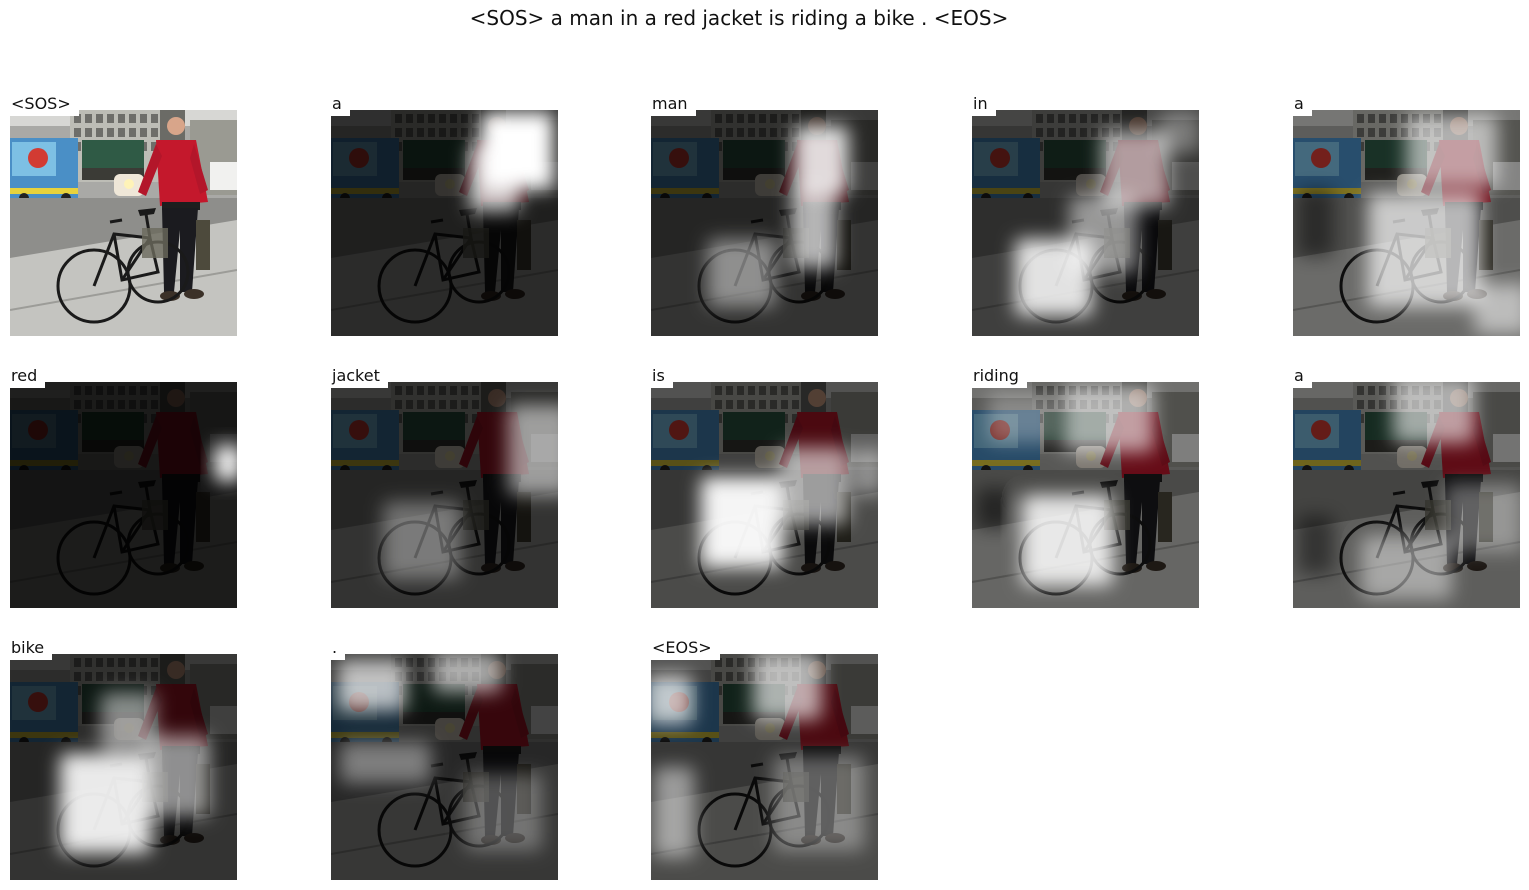 This screenshot has width=1529, height=890. What do you see at coordinates (359, 377) in the screenshot?
I see `token-label: jacket` at bounding box center [359, 377].